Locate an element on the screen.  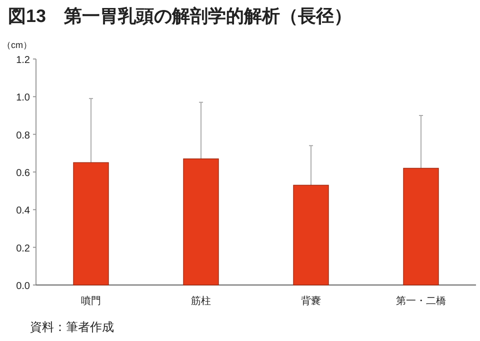
chart-title: 図13 第一胃乳頭の解剖学的解析（長径） is located at coordinates (180, 16).